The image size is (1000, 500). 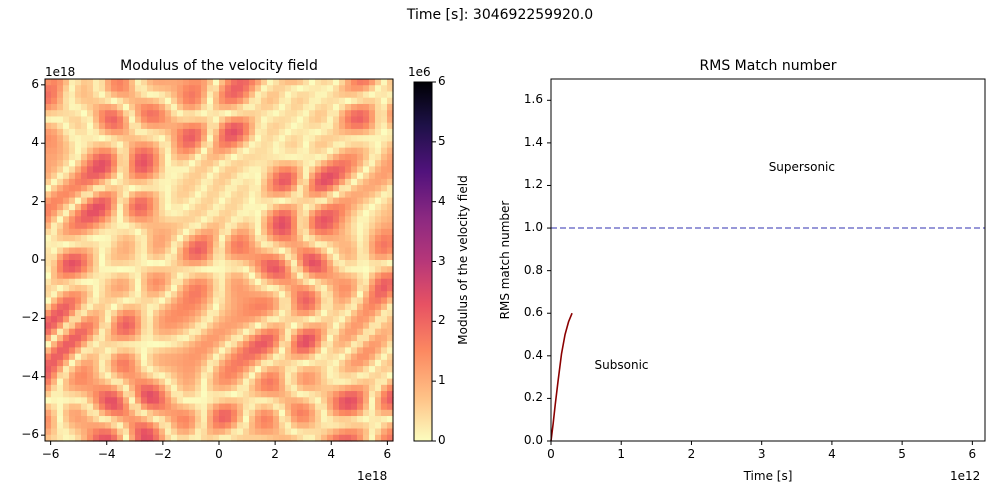 What do you see at coordinates (442, 320) in the screenshot?
I see `colorbar-tick-label: 2` at bounding box center [442, 320].